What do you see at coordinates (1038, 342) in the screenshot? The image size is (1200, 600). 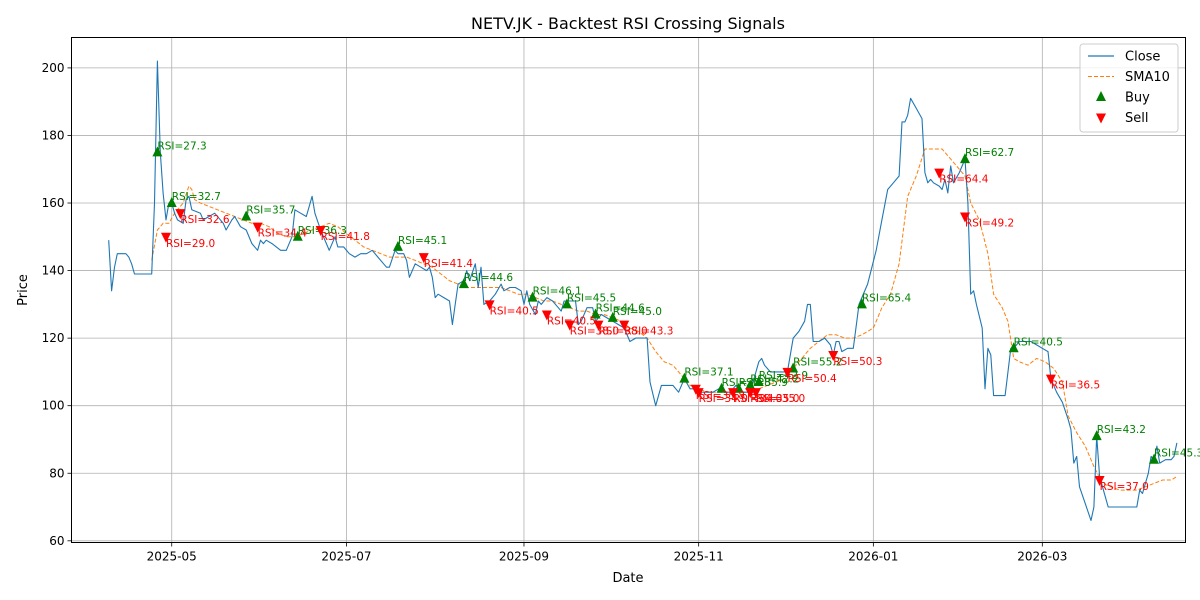 I see `buy-rsi-label: RSI=40.5` at bounding box center [1038, 342].